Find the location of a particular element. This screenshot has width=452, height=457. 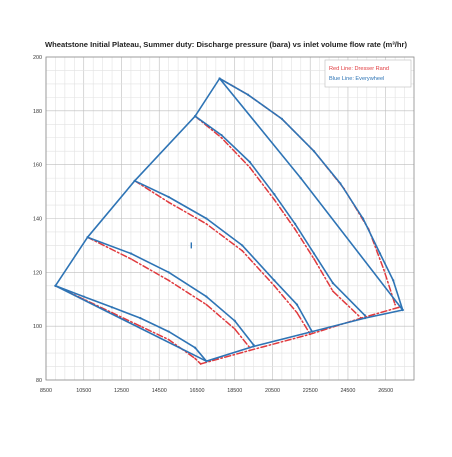

x-tick-label: 24500 is located at coordinates (347, 391).